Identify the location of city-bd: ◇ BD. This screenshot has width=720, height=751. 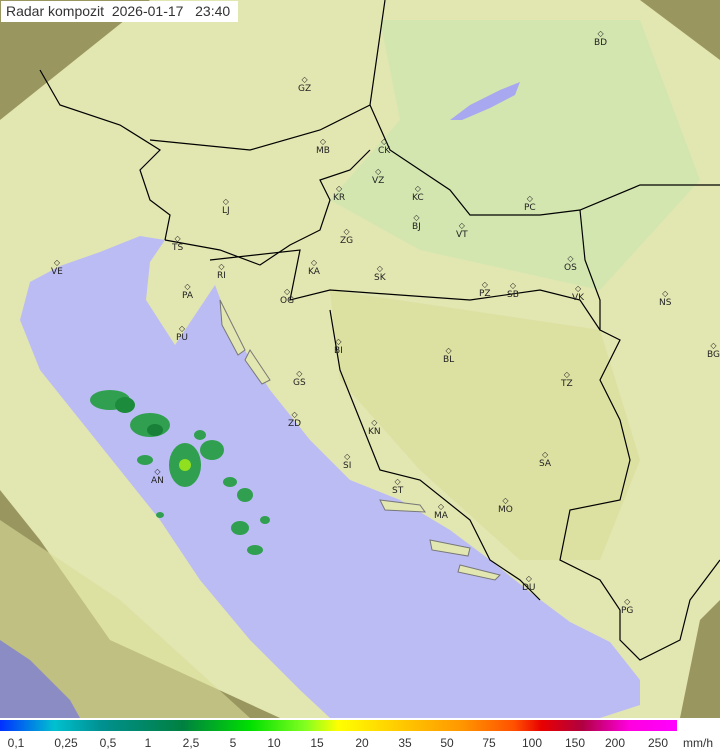
(600, 38).